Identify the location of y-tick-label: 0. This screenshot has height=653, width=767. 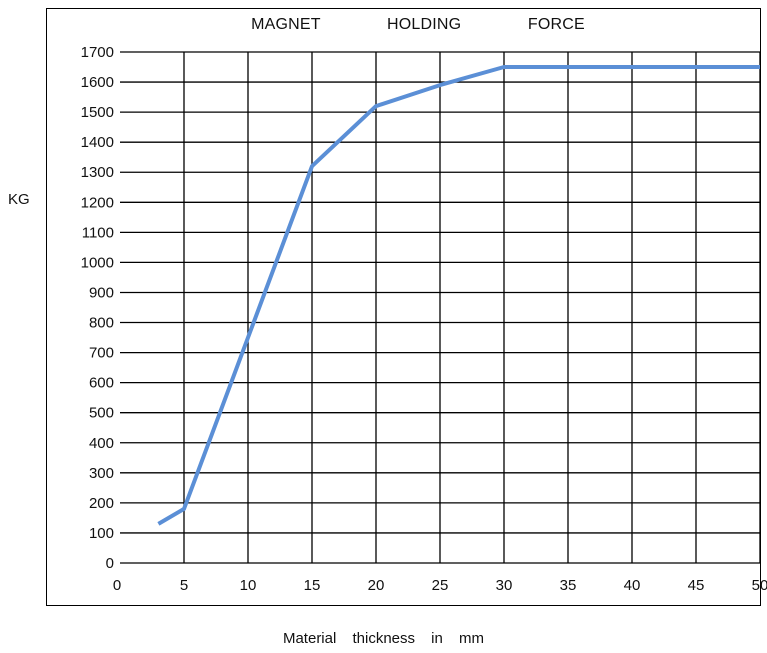
(110, 563).